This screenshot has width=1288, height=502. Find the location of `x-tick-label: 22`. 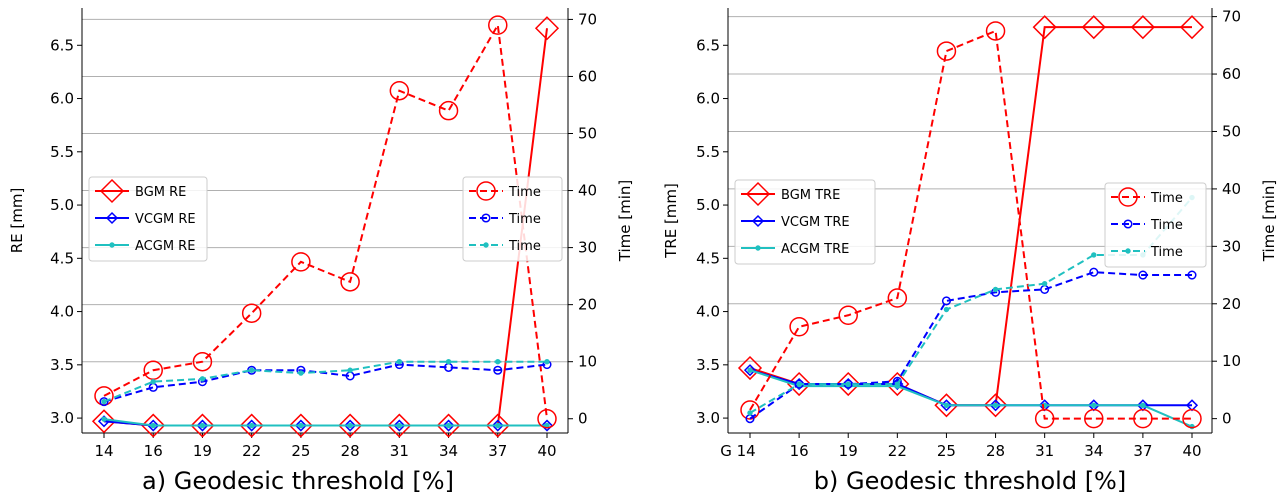

x-tick-label: 22 is located at coordinates (897, 451).